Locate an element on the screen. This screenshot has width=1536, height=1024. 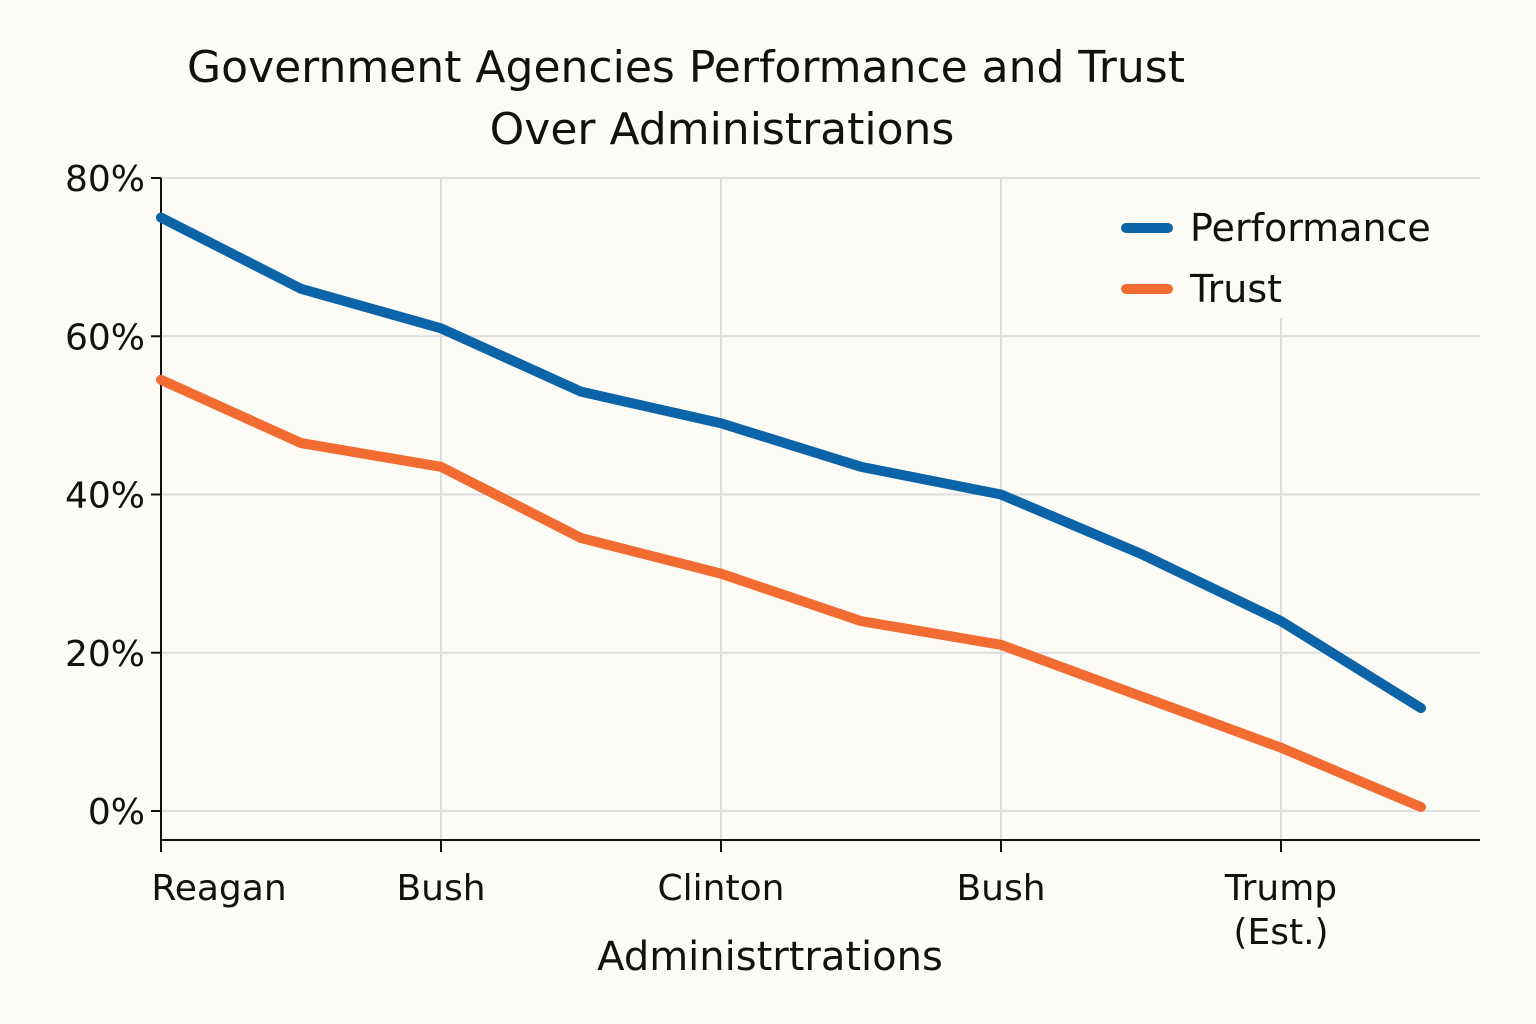
y-tick-label-4: 80% is located at coordinates (105, 179).